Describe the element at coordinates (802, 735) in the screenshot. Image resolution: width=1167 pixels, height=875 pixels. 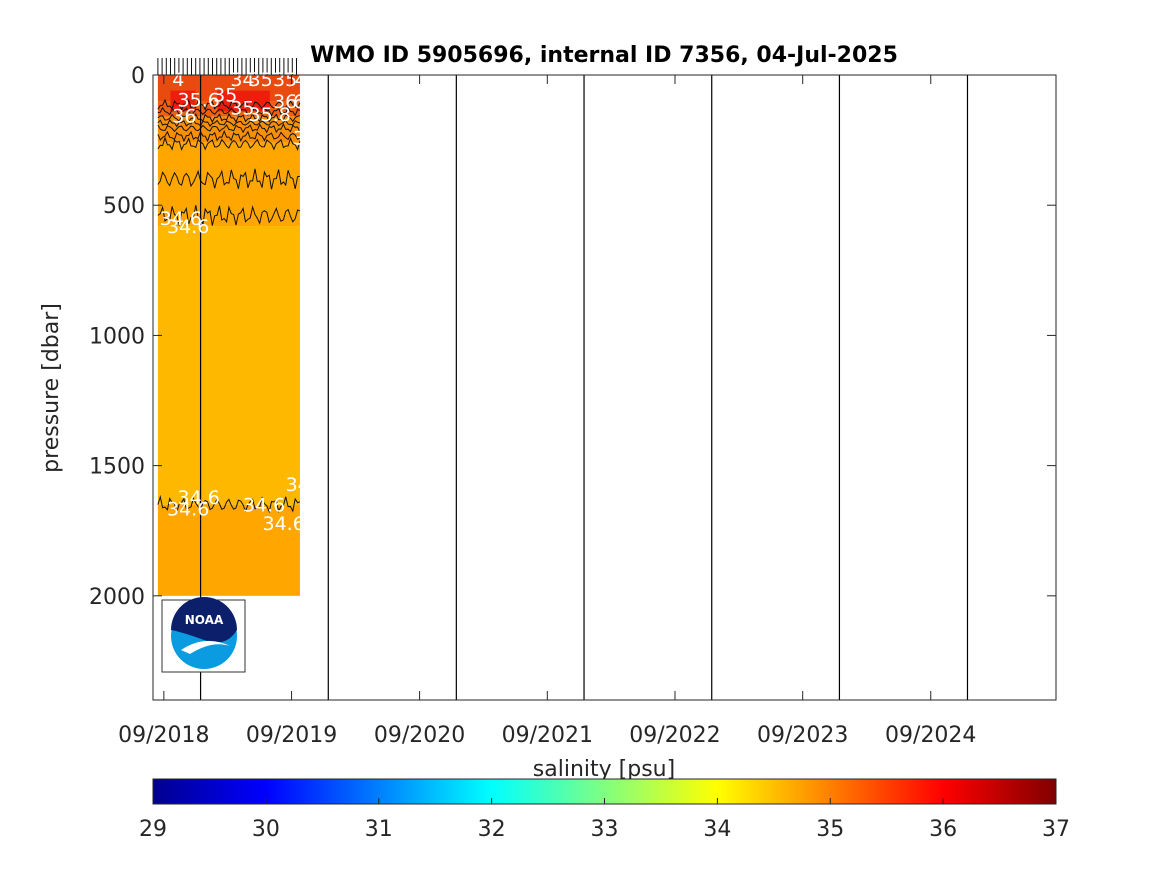
I see `x-tick-label: 09/2023` at that location.